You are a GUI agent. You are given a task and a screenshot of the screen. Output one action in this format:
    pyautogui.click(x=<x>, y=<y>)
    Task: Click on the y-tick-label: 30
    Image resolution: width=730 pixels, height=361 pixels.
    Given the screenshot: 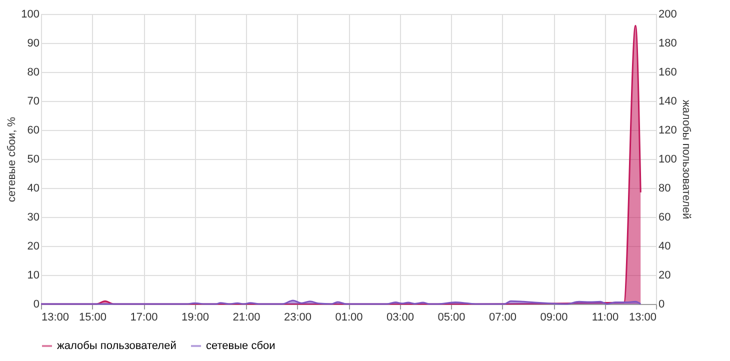 What is the action you would take?
    pyautogui.click(x=33, y=218)
    